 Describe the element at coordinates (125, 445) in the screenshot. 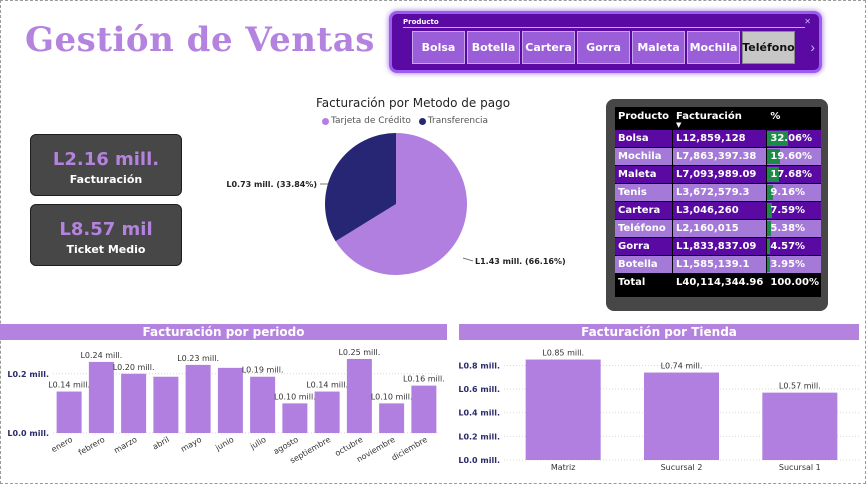

I see `x-category-label: marzo` at that location.